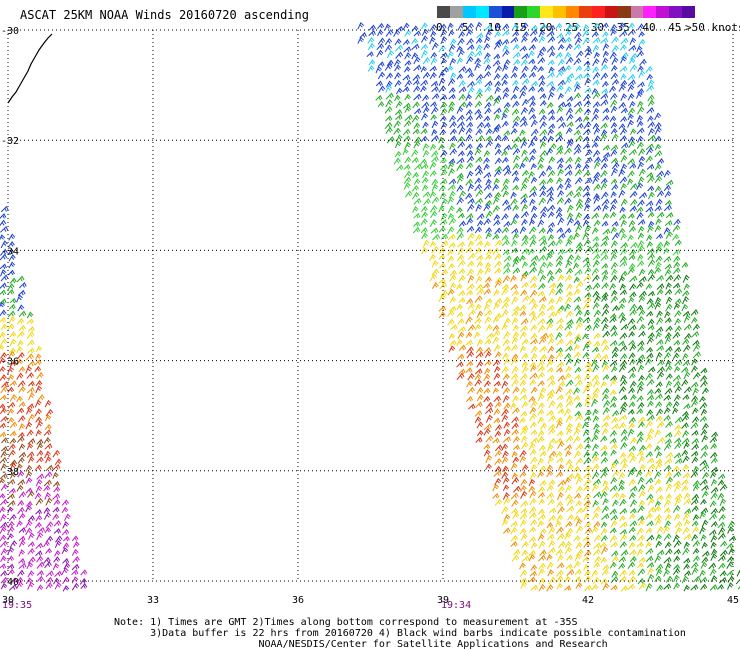 This screenshot has width=740, height=650. What do you see at coordinates (663, 12) in the screenshot?
I see `legend-swatch` at bounding box center [663, 12].